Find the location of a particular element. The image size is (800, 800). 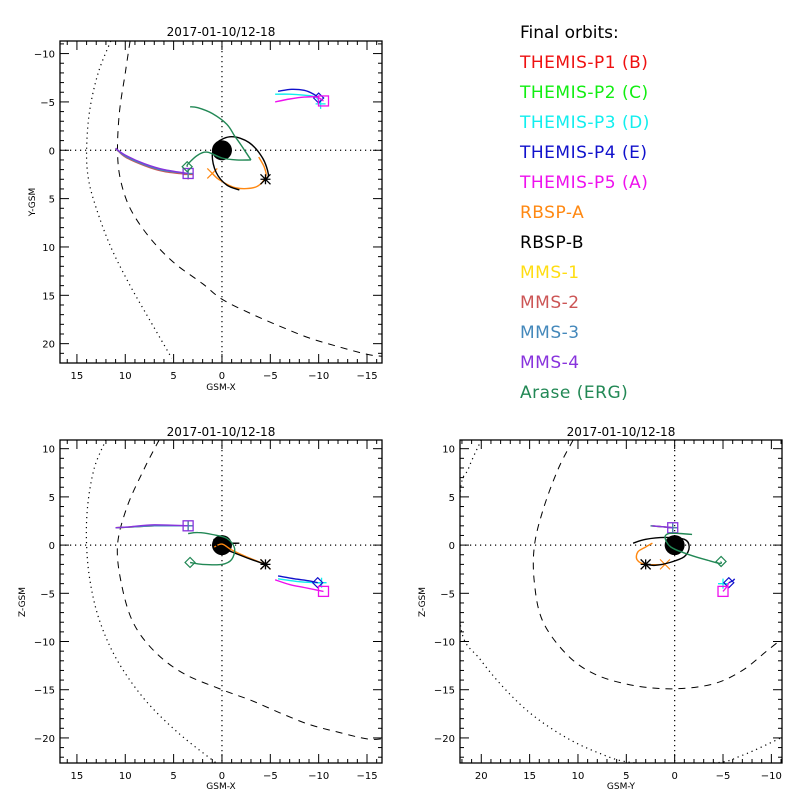

legend-item: THEMIS-P2 (C) is located at coordinates (584, 93).